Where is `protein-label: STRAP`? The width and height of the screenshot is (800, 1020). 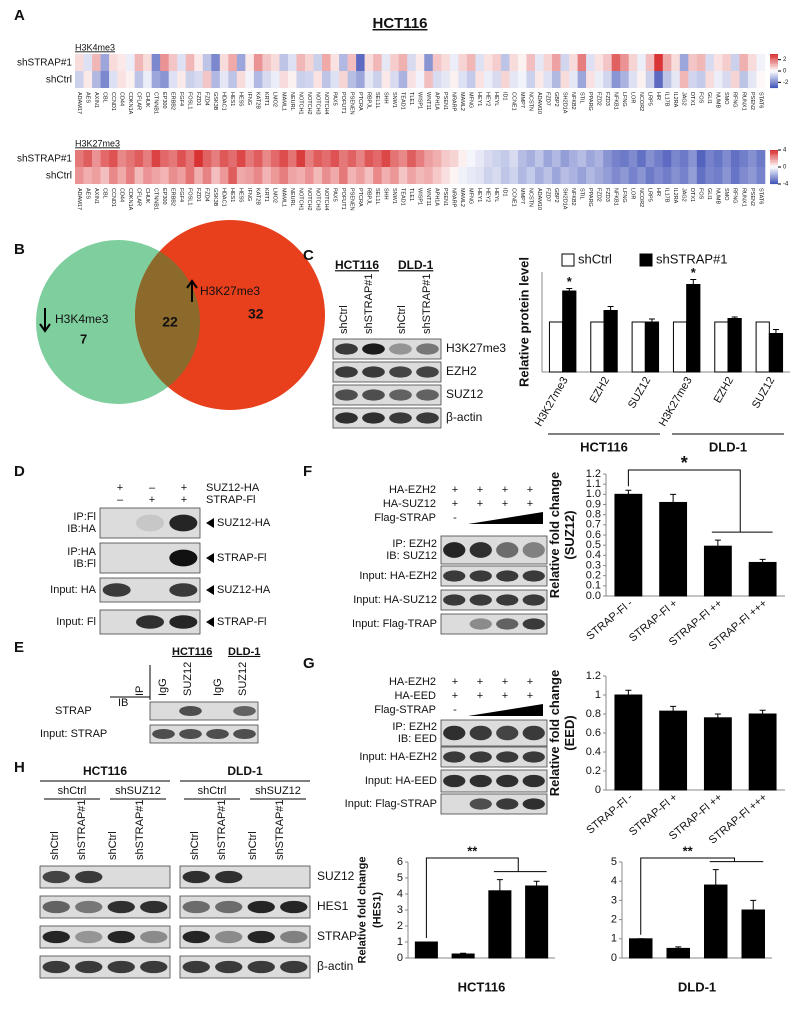
protein-label: STRAP is located at coordinates (337, 936).